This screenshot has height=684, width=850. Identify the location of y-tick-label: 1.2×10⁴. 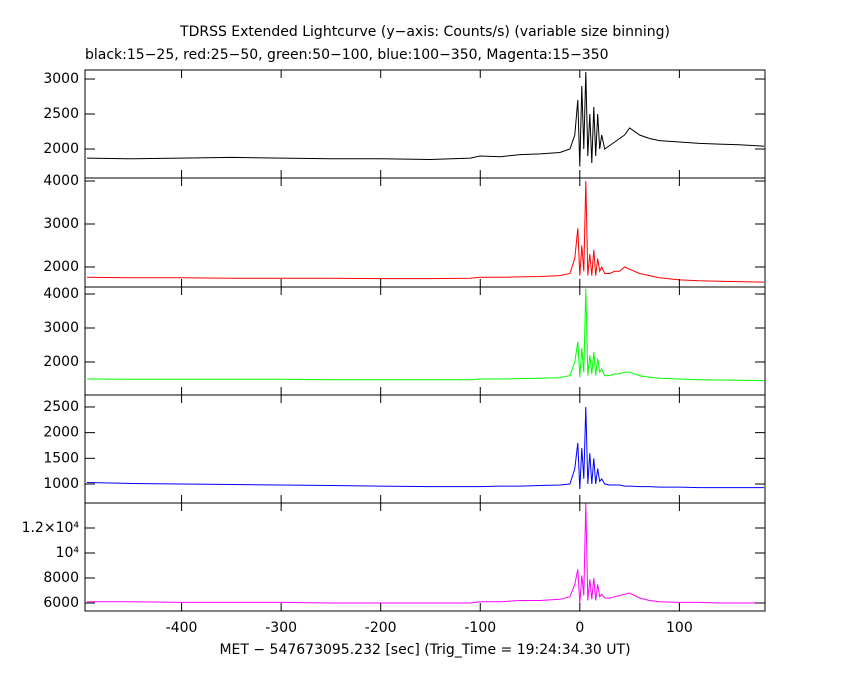
(51, 528).